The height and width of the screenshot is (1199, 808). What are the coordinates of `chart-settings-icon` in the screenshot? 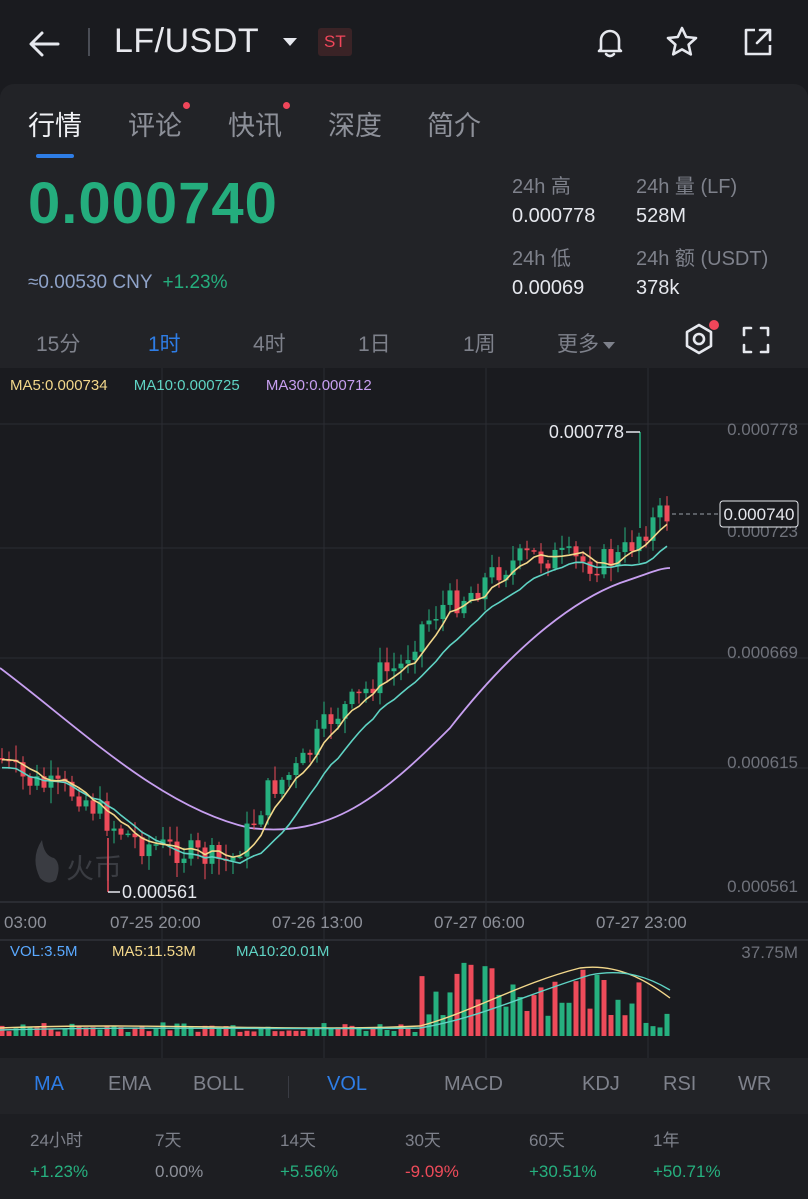 It's located at (699, 339).